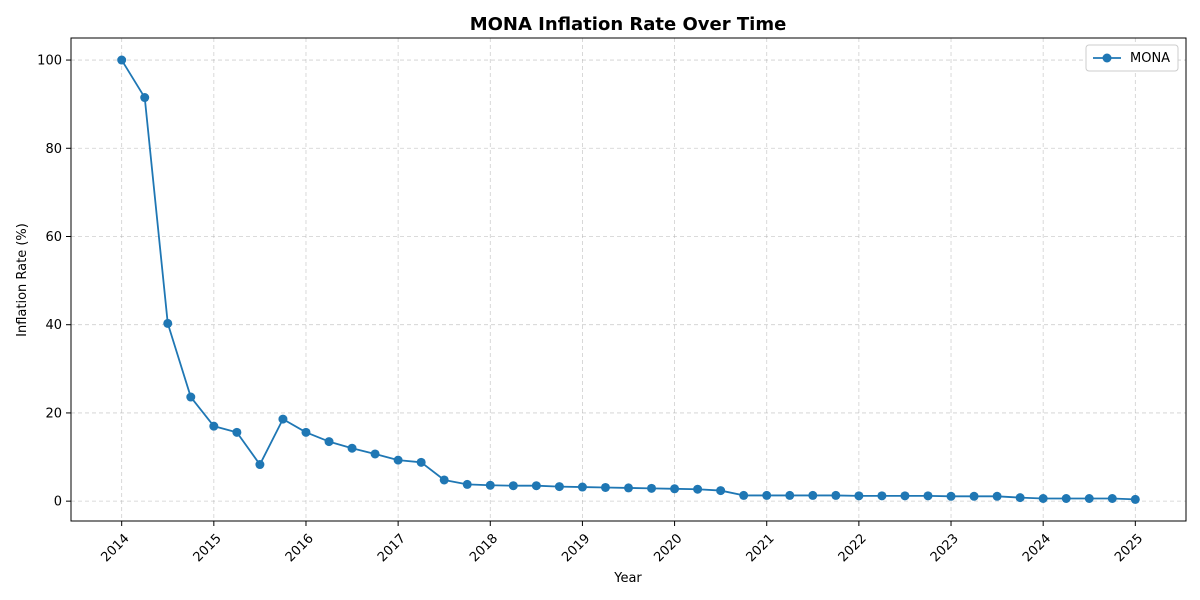 The width and height of the screenshot is (1200, 600). I want to click on y-tick-label: 80, so click(53, 149).